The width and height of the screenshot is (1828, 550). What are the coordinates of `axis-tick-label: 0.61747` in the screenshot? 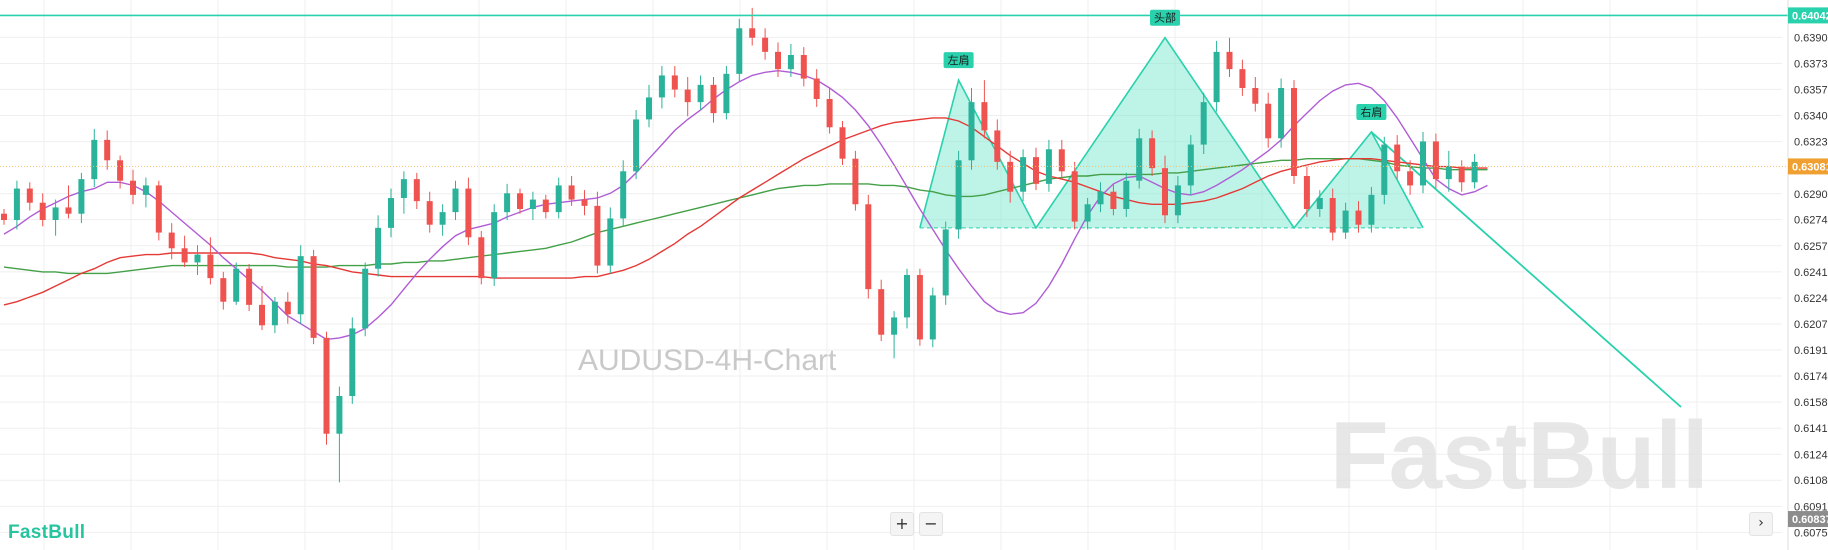 It's located at (1811, 377).